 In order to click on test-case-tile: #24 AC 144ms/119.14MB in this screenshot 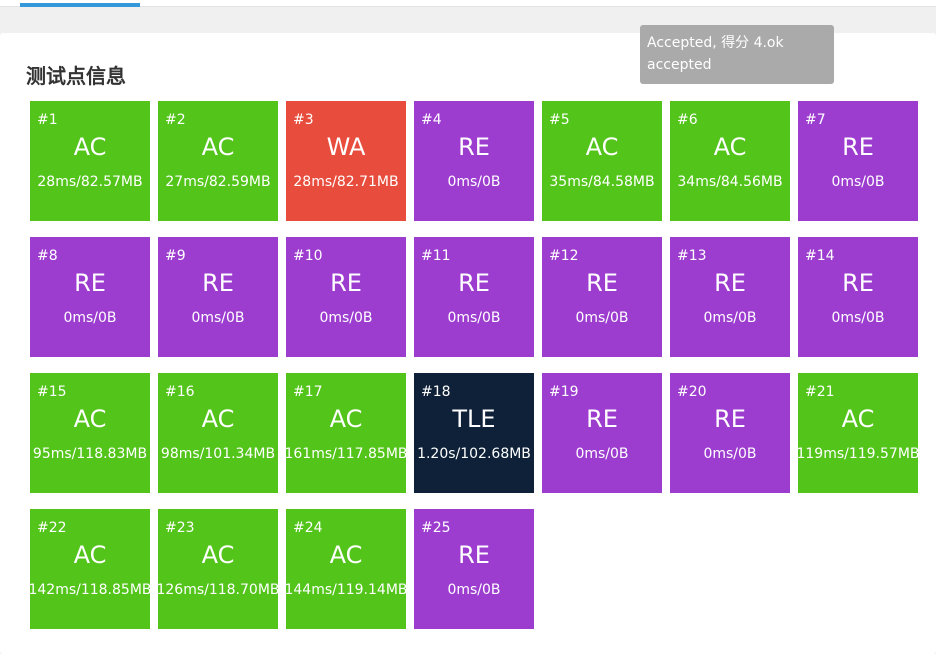, I will do `click(346, 569)`.